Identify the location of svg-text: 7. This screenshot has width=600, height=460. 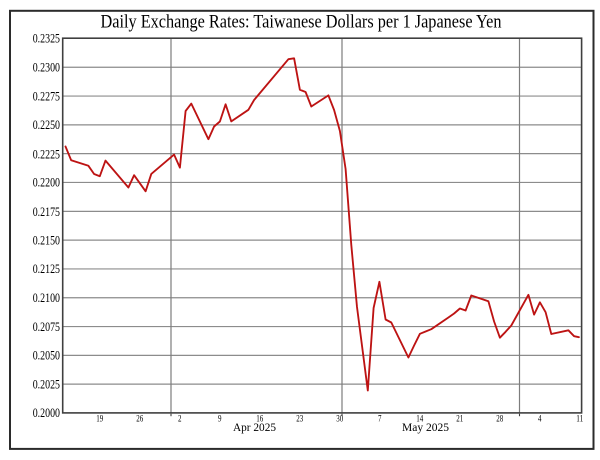
(380, 419).